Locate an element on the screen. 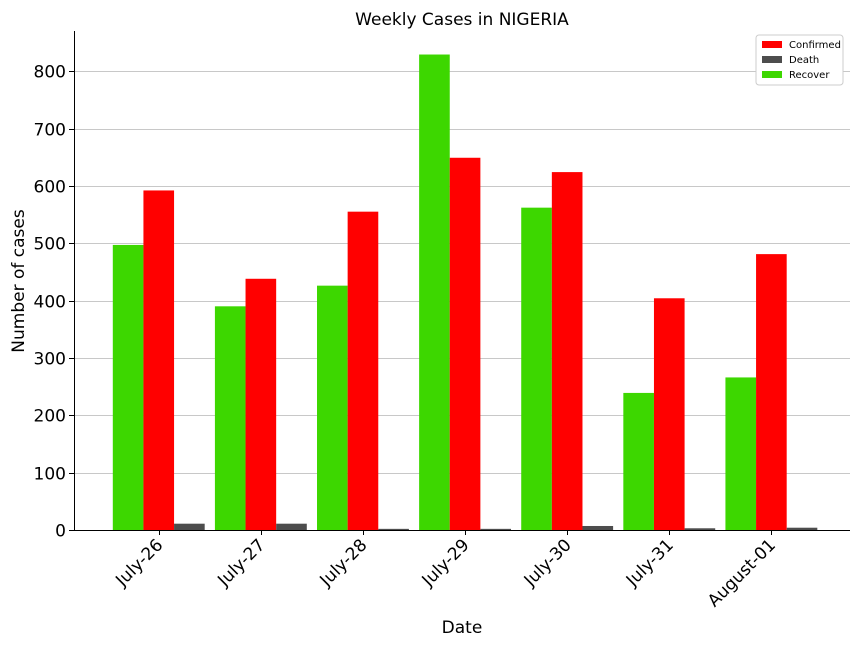 This screenshot has width=864, height=648. legend-label-recover: Recover is located at coordinates (809, 75).